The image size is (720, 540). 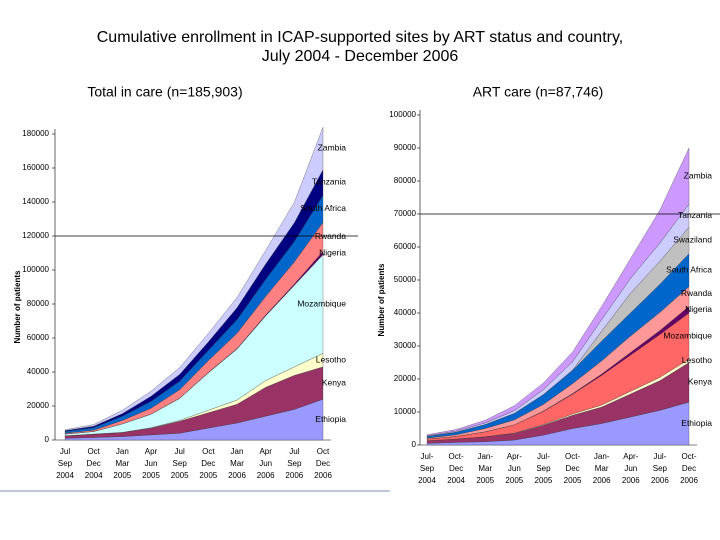 What do you see at coordinates (427, 468) in the screenshot?
I see `x-tick-label: Jul-Sep 2004` at bounding box center [427, 468].